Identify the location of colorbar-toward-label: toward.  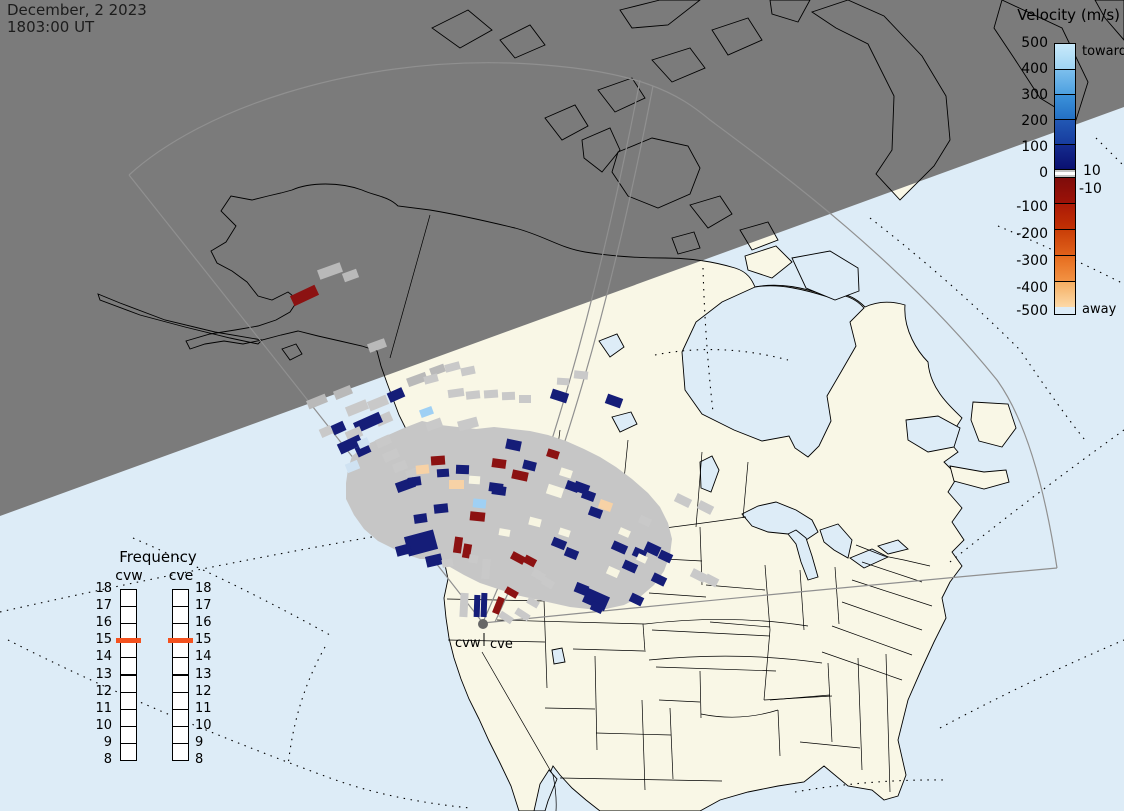
(1103, 51).